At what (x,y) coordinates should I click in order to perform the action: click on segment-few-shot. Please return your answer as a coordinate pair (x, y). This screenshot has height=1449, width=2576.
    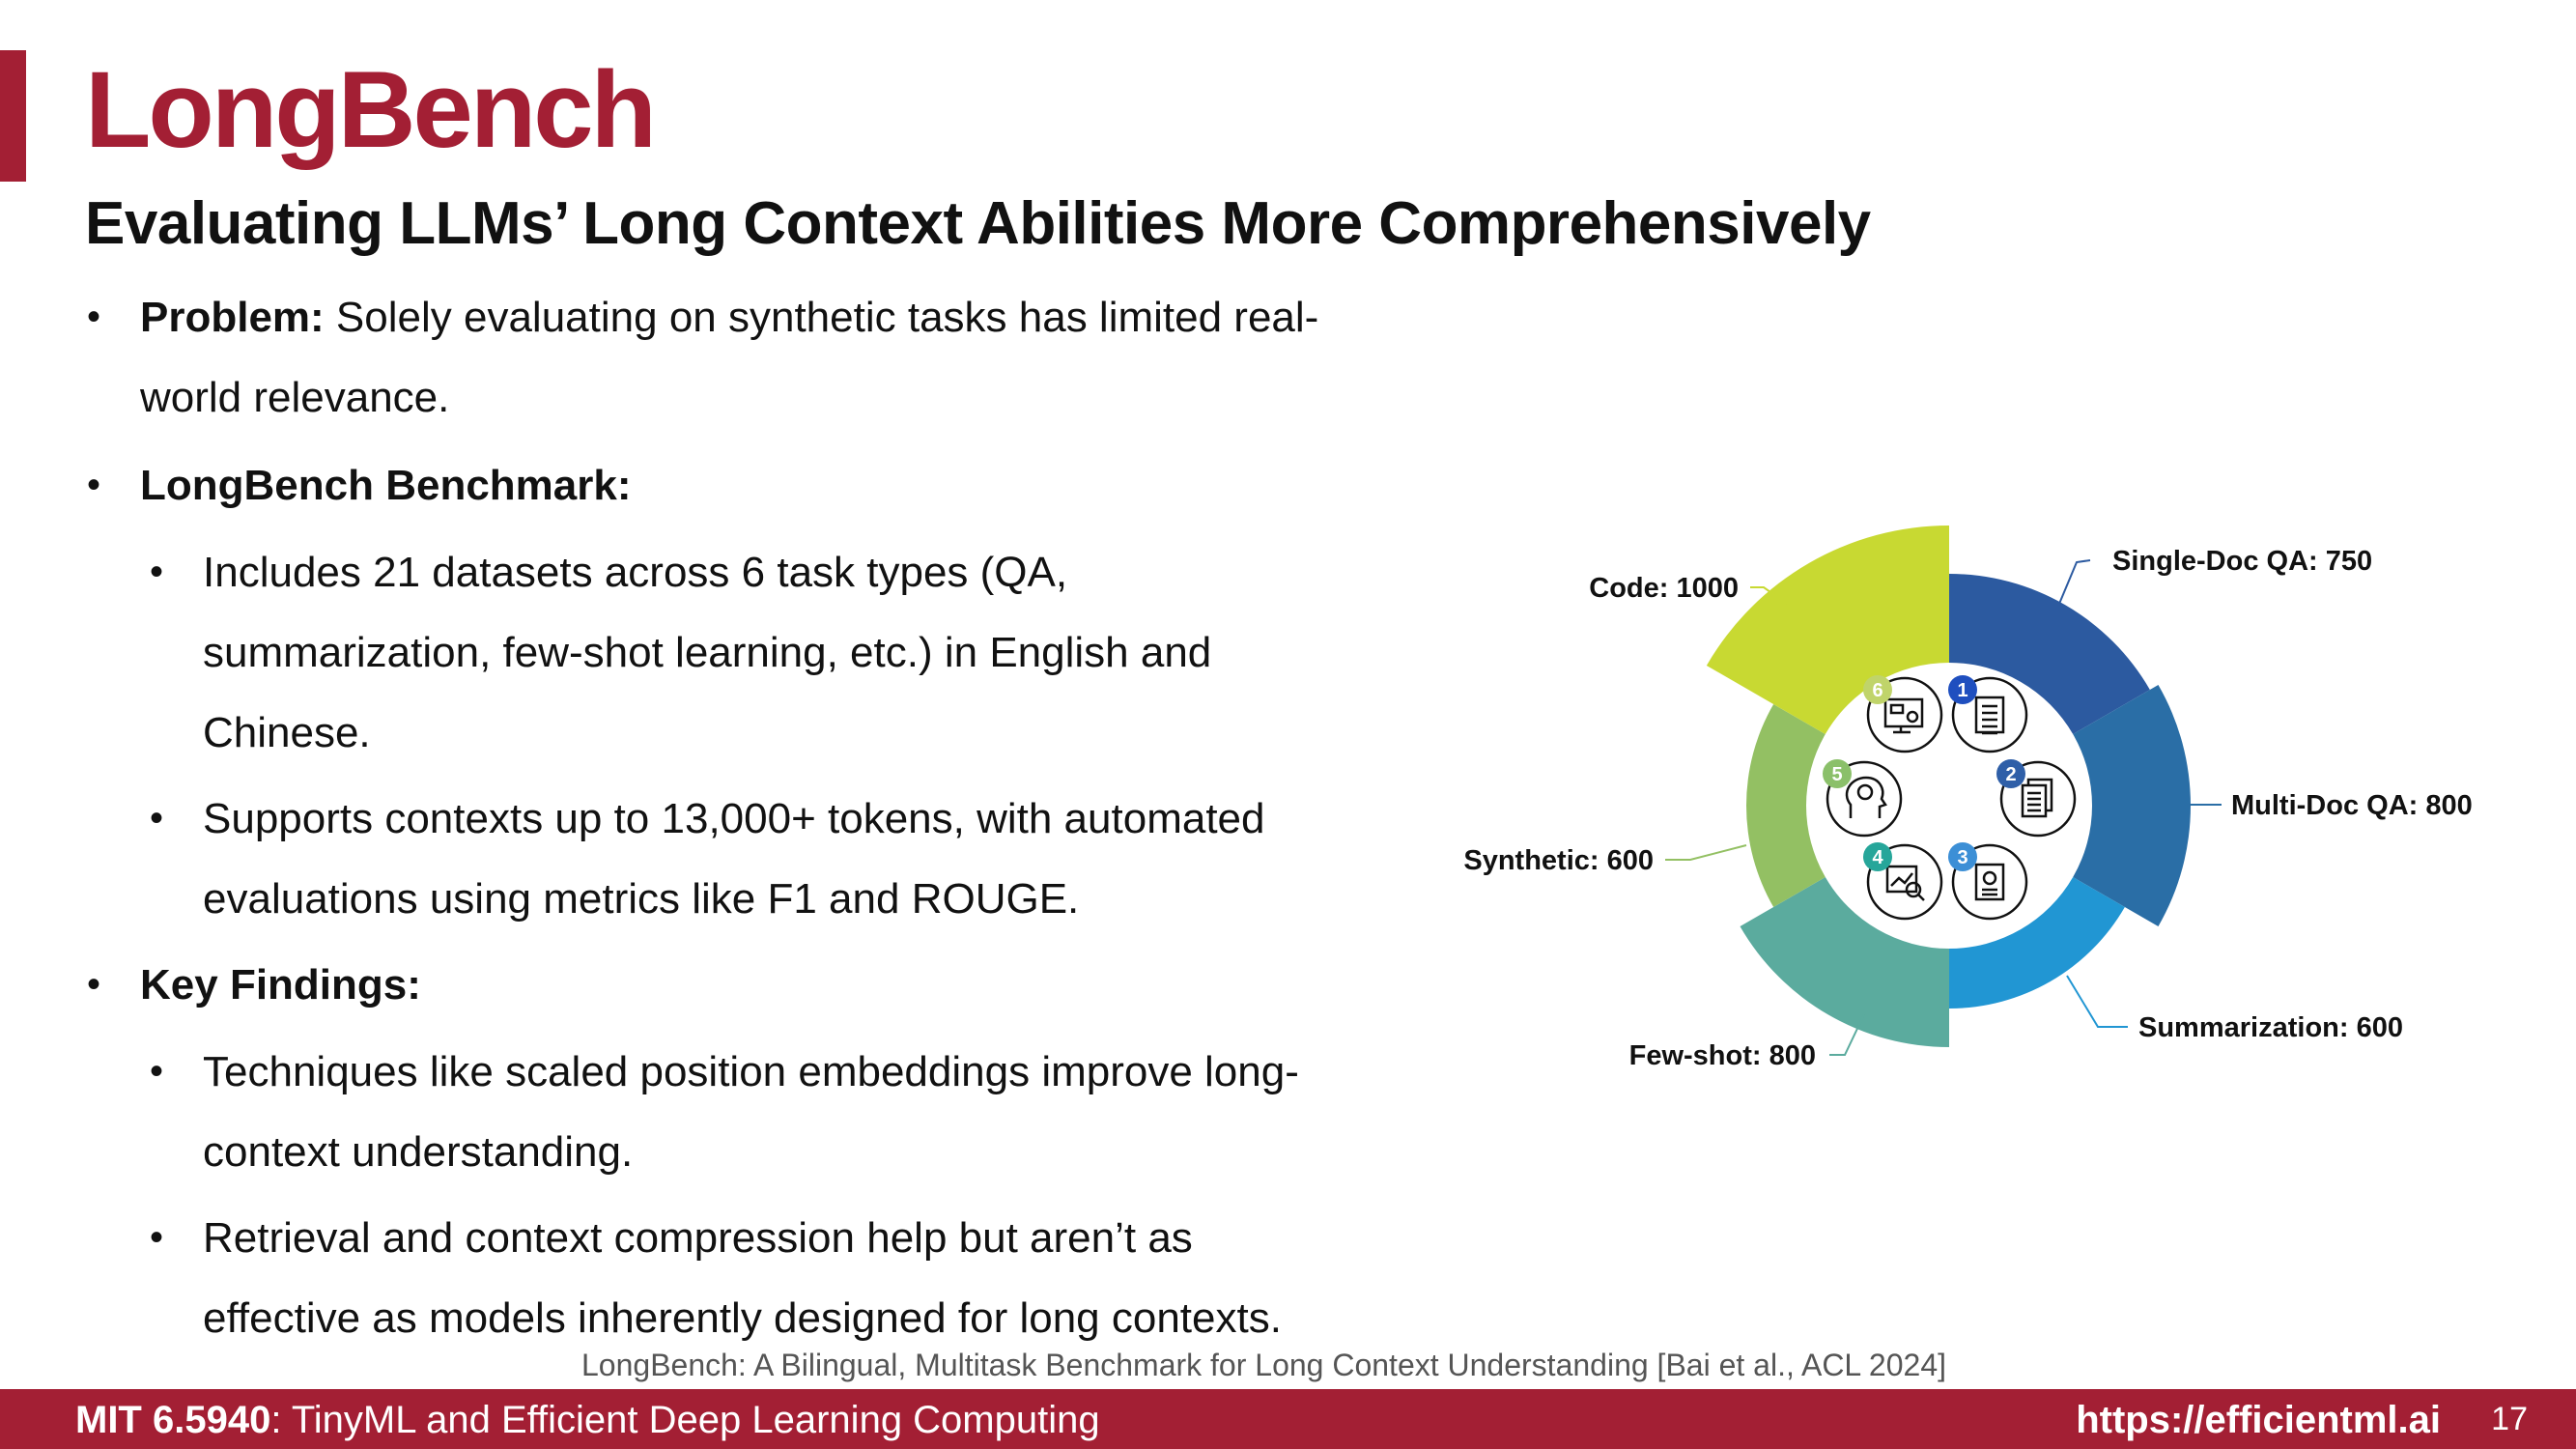
    Looking at the image, I should click on (1844, 962).